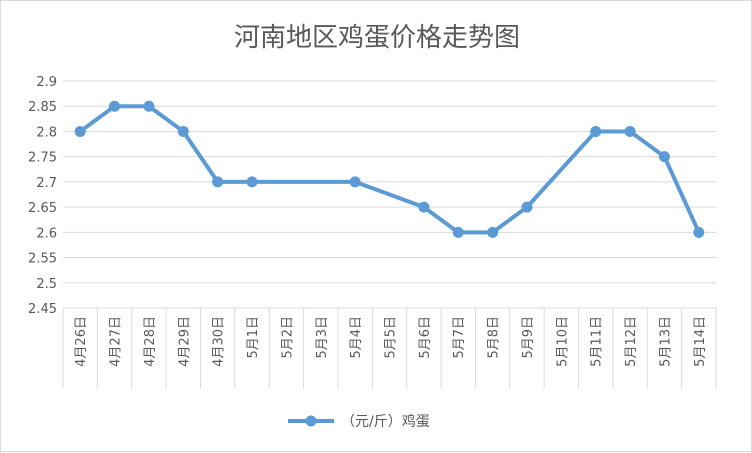 This screenshot has width=752, height=453. What do you see at coordinates (46, 132) in the screenshot?
I see `y-tick-label: 2.8` at bounding box center [46, 132].